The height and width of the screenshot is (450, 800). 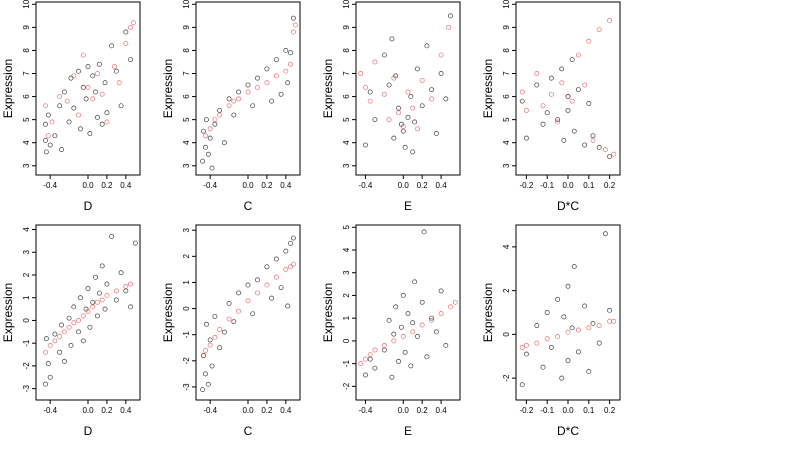 What do you see at coordinates (186, 142) in the screenshot?
I see `y-tick-label: 4` at bounding box center [186, 142].